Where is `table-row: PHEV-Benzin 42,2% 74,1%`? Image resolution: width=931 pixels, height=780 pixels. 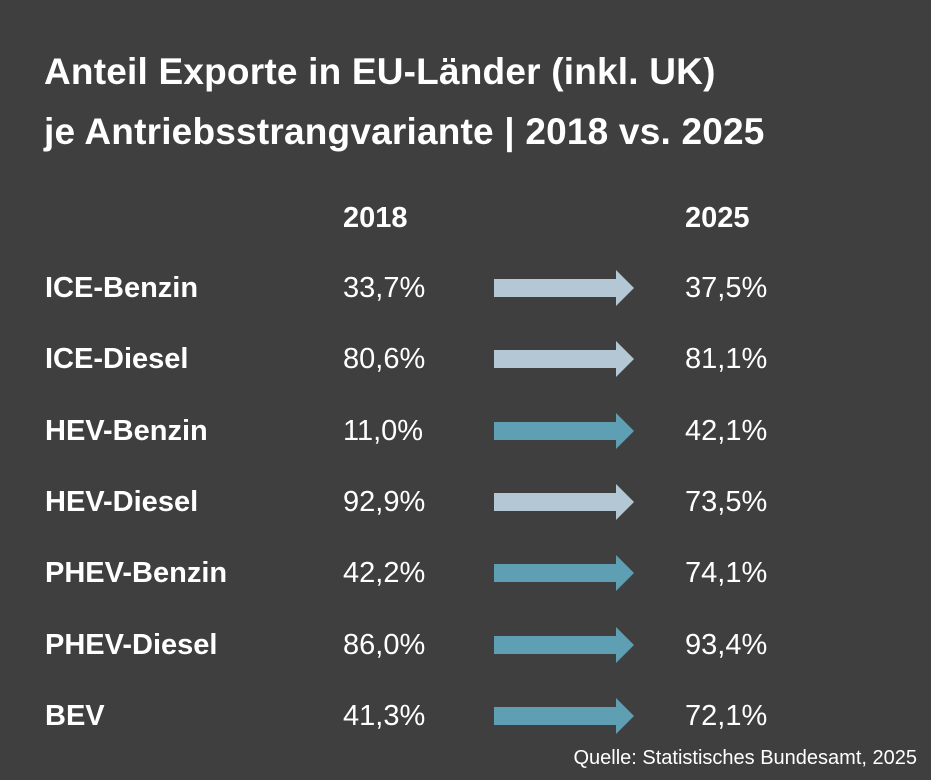
table-row: PHEV-Benzin 42,2% 74,1% is located at coordinates (465, 573).